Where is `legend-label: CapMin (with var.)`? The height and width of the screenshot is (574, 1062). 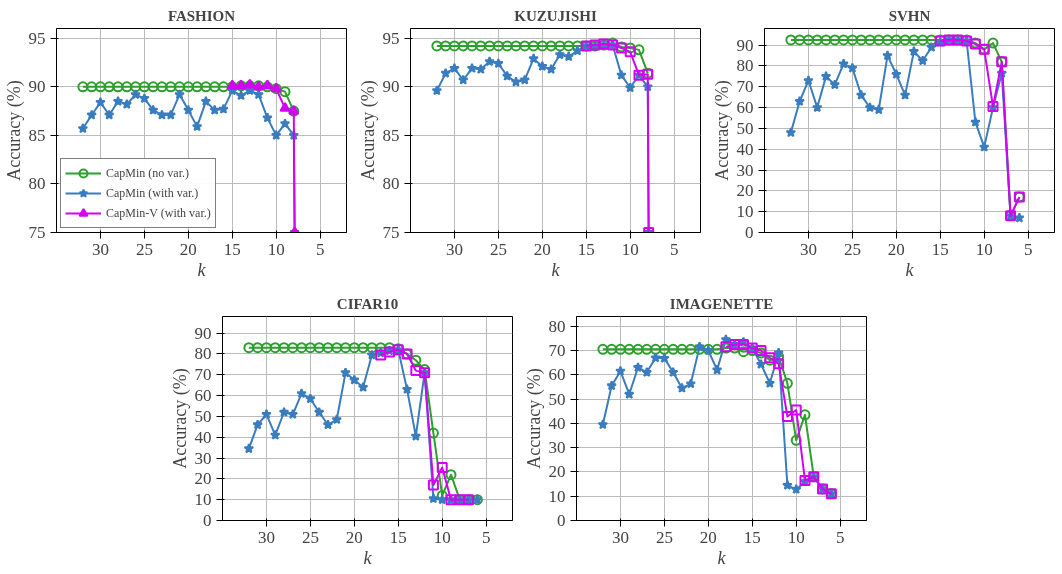 legend-label: CapMin (with var.) is located at coordinates (152, 193).